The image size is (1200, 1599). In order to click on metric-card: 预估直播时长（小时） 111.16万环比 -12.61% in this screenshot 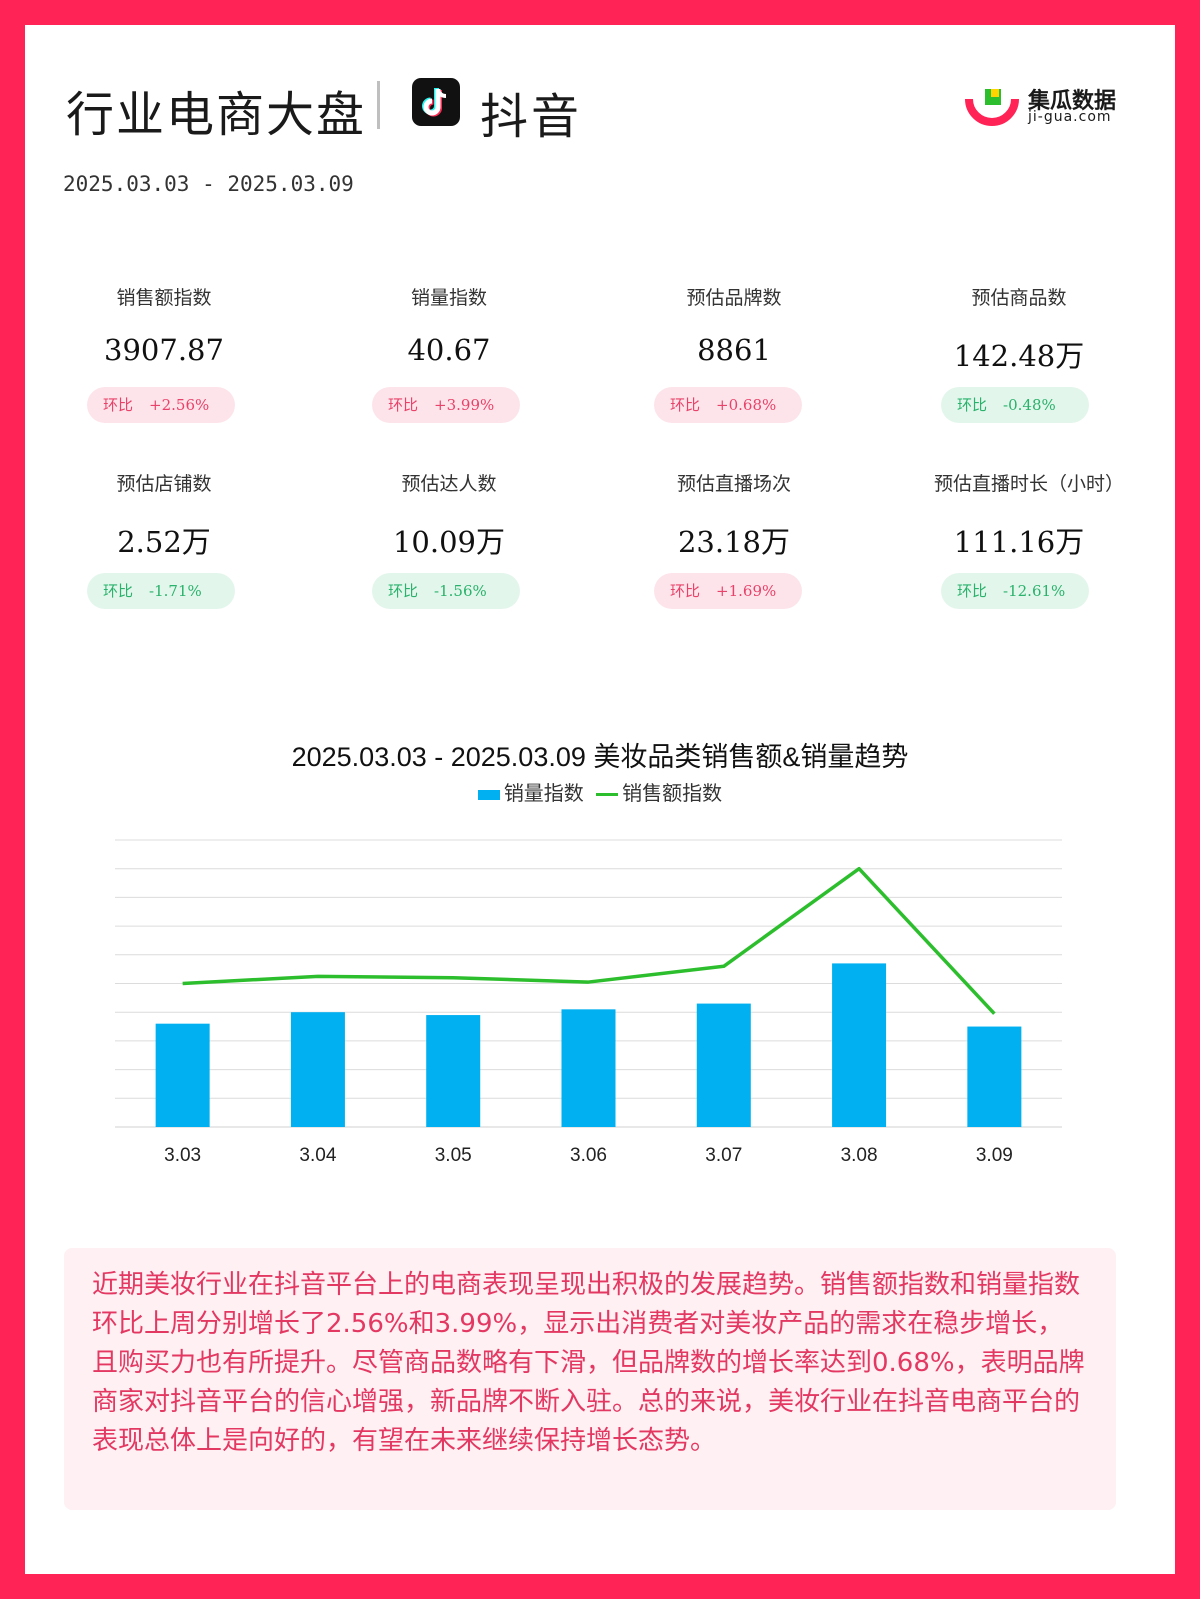, I will do `click(1019, 554)`.